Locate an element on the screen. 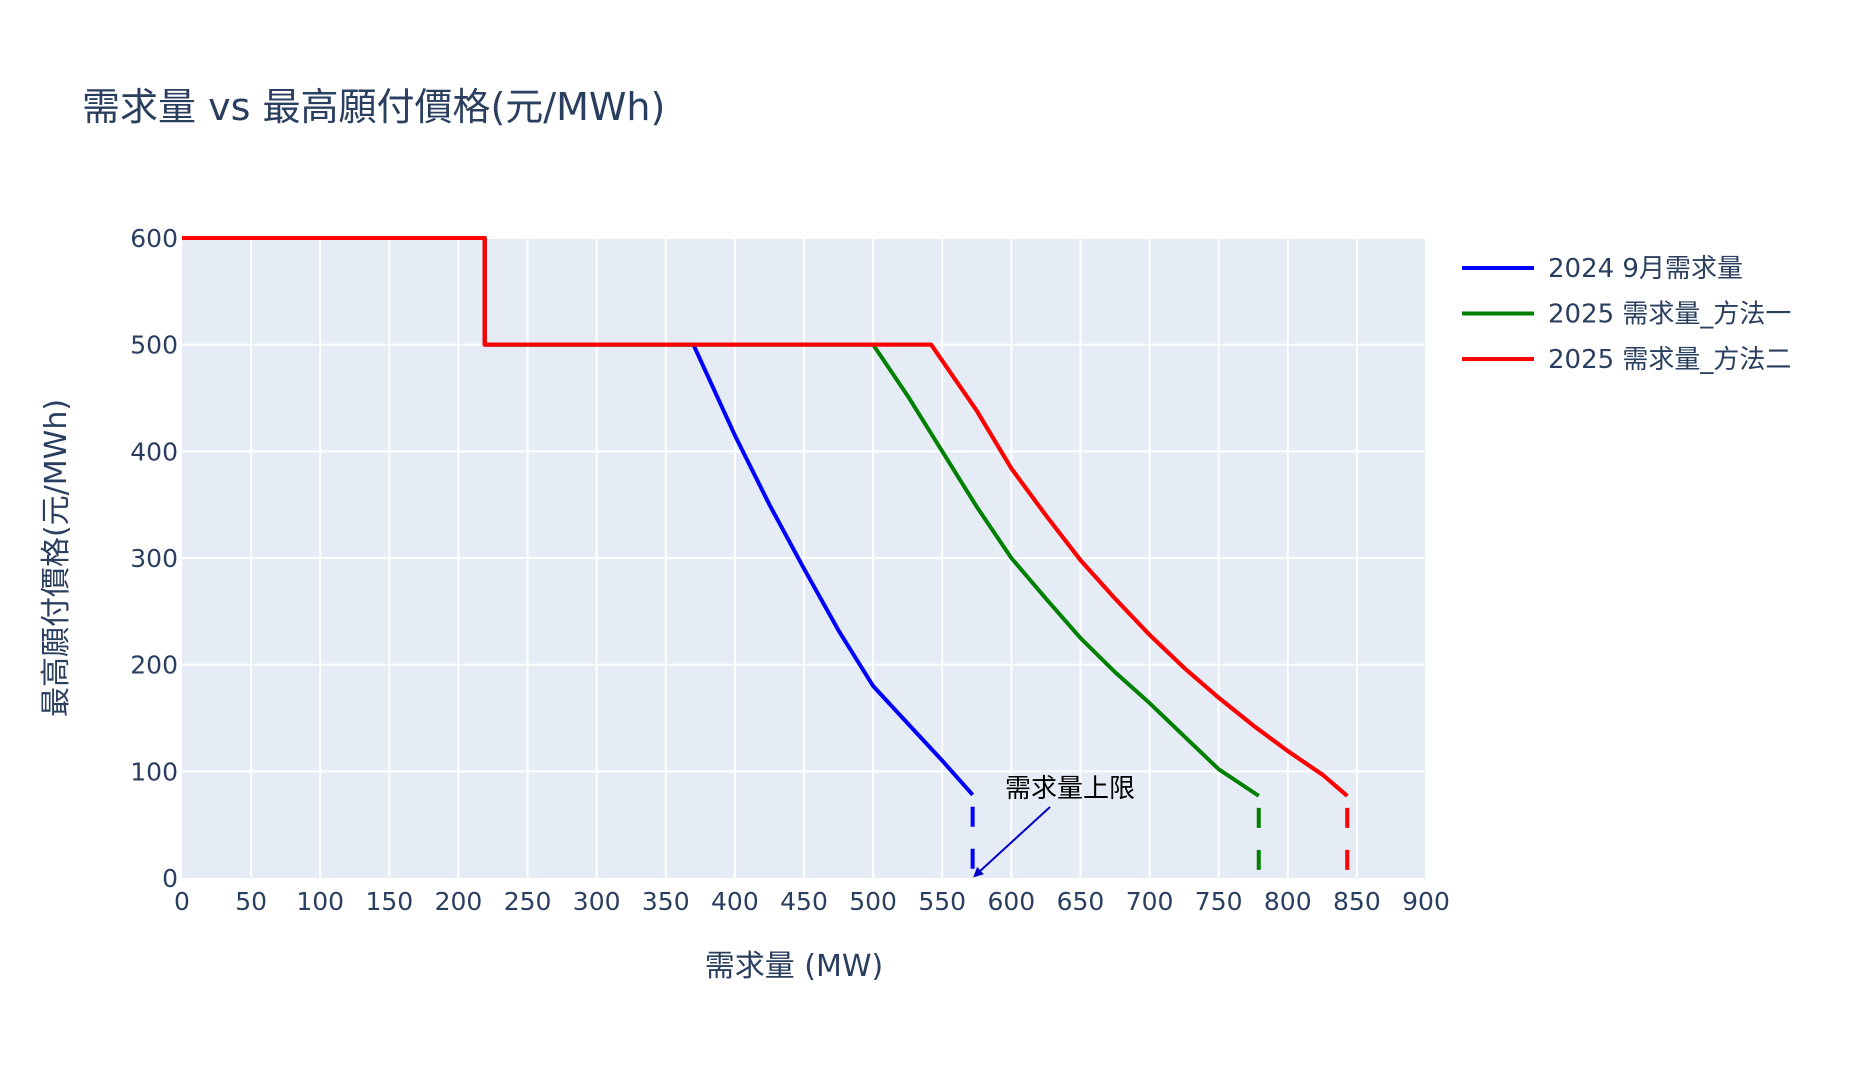 The width and height of the screenshot is (1856, 1070). y-tick-label: 400 is located at coordinates (154, 451).